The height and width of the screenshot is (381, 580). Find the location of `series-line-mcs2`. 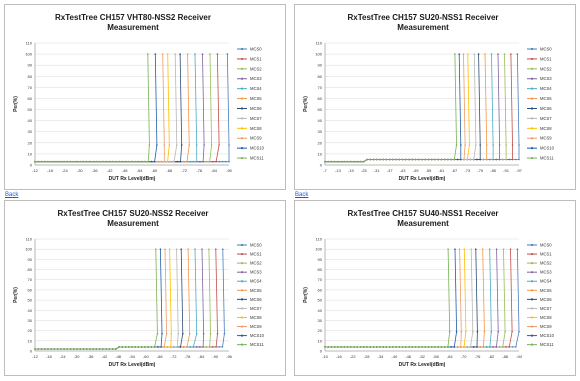

series-line-mcs2 is located at coordinates (124, 108).